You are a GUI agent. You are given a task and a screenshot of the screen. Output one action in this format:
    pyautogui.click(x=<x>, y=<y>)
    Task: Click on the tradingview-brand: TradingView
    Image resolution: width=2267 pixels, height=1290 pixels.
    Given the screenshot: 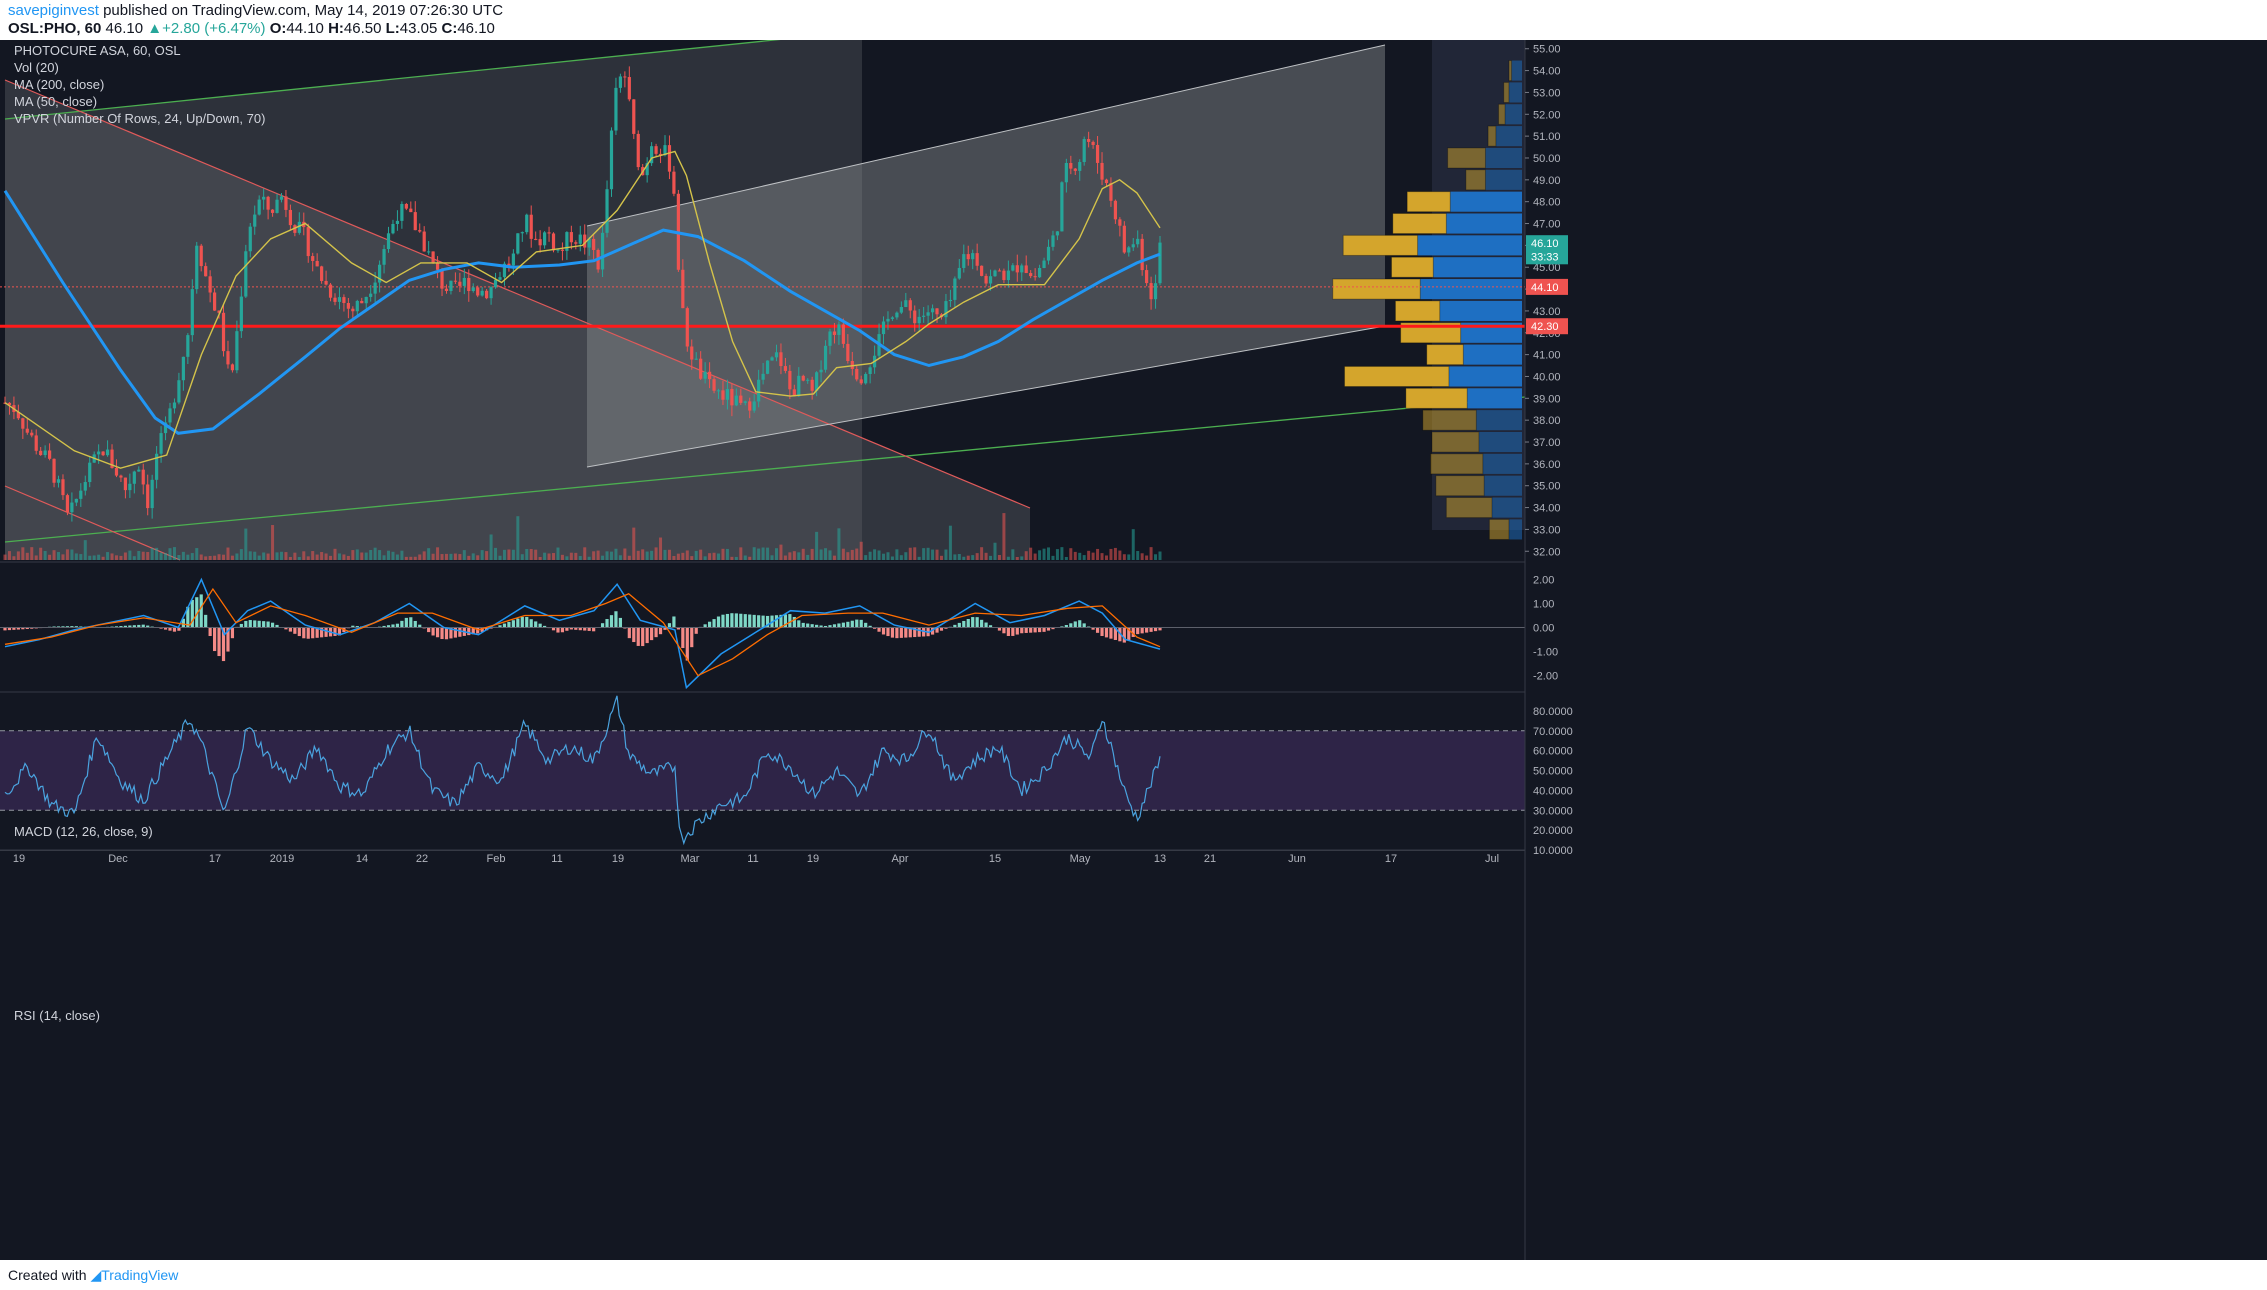 What is the action you would take?
    pyautogui.click(x=140, y=1275)
    